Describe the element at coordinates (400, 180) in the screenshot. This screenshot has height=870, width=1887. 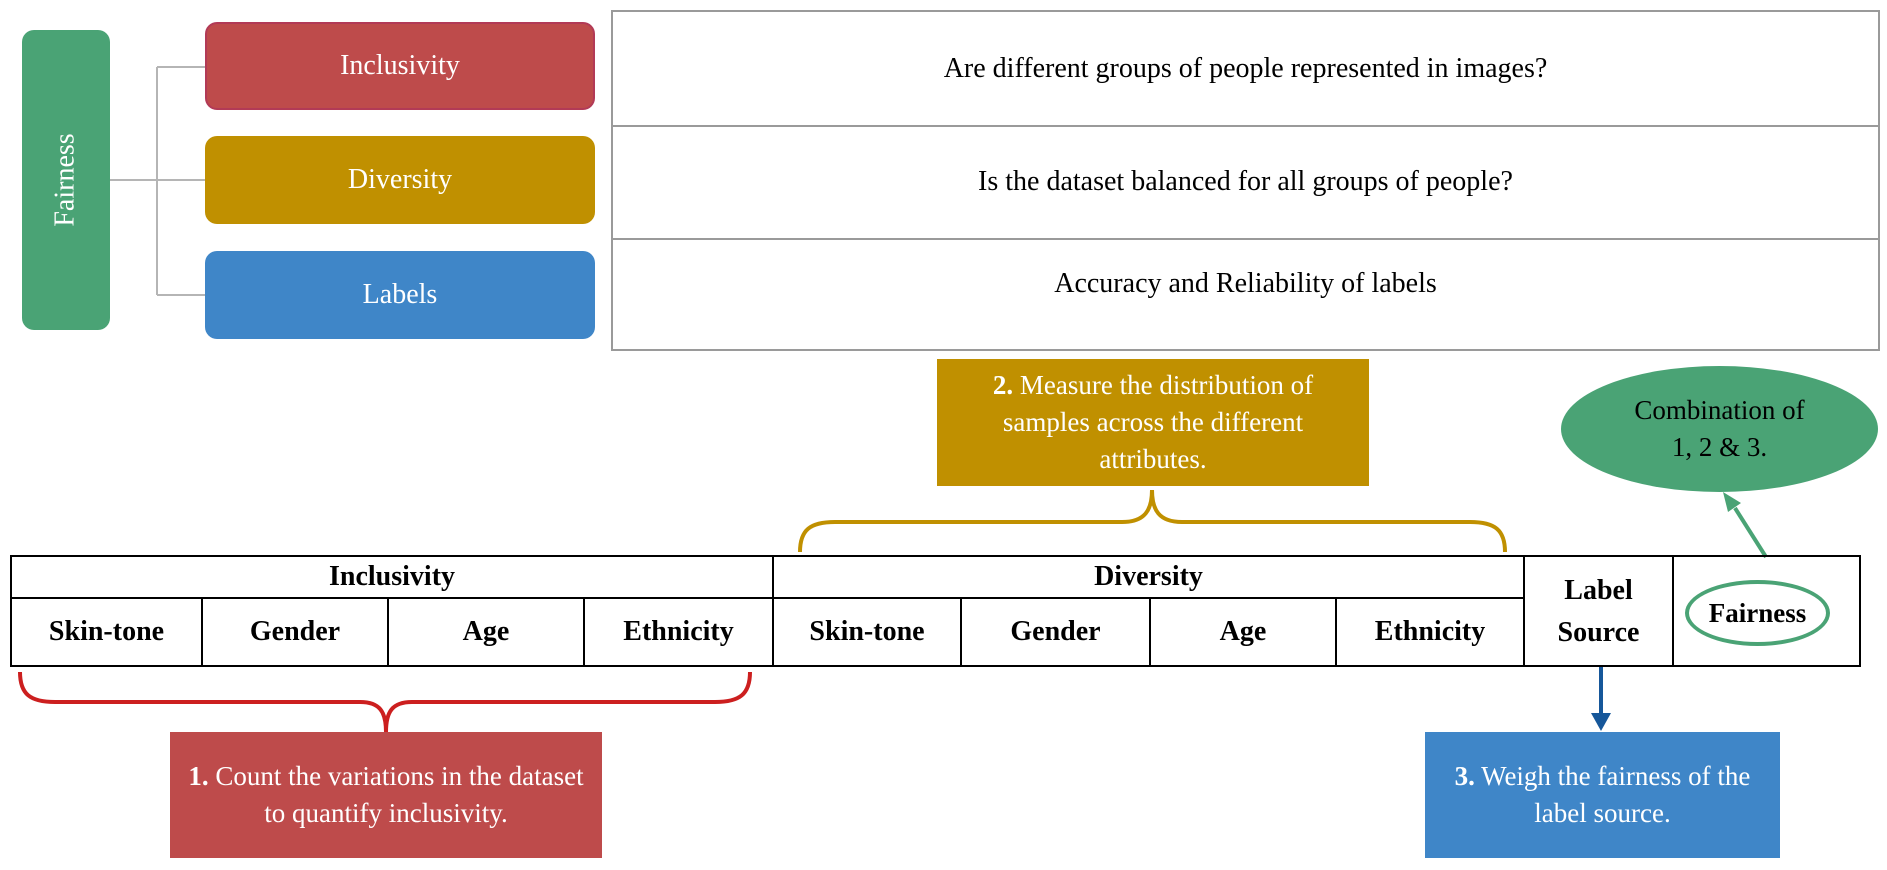
I see `diversity-node: Diversity` at that location.